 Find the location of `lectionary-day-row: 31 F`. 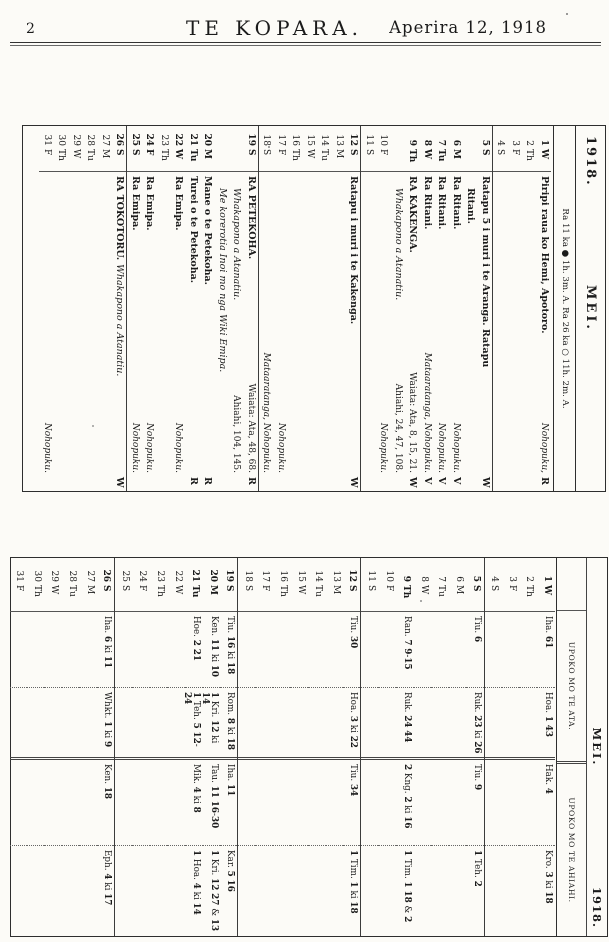

lectionary-day-row: 31 F is located at coordinates (18, 747).